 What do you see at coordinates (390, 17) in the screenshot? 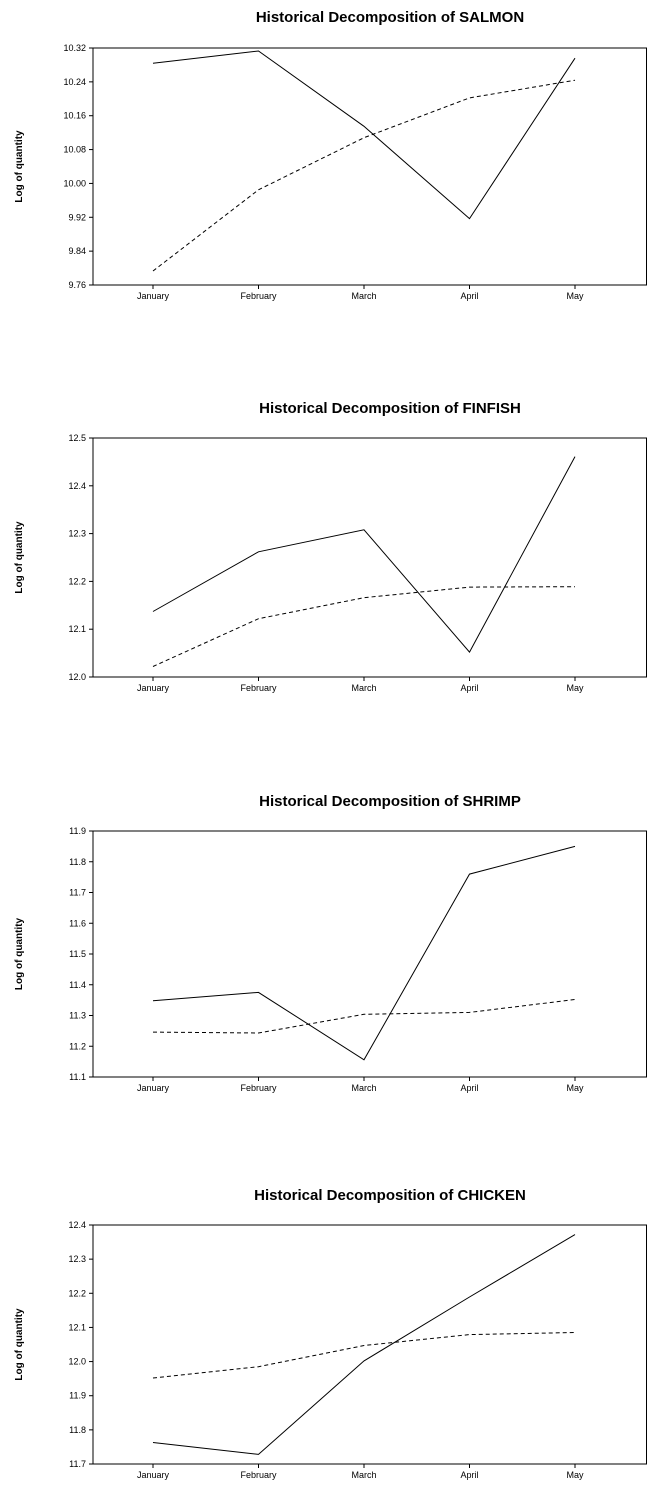
I see `chart-title: Historical Decomposition of SALMON` at bounding box center [390, 17].